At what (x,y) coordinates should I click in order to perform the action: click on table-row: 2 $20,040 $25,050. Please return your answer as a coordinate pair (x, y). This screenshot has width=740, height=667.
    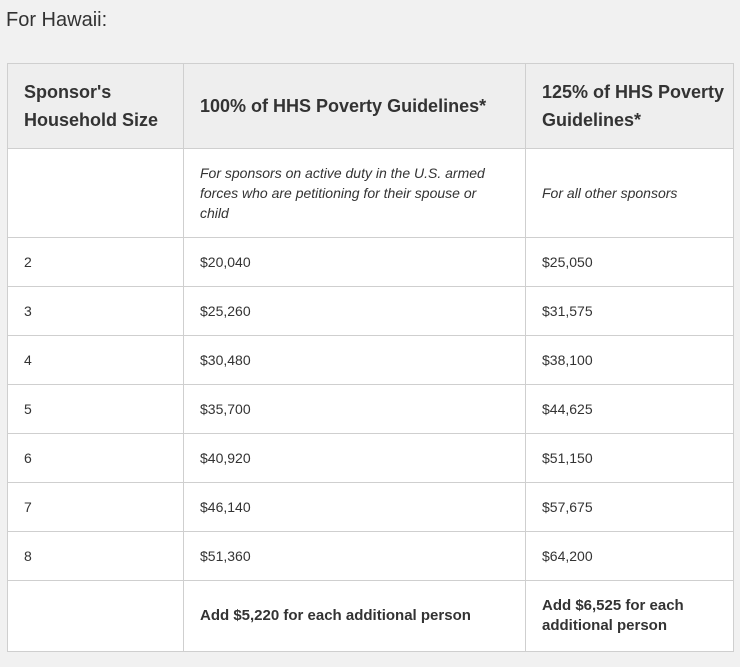
    Looking at the image, I should click on (370, 262).